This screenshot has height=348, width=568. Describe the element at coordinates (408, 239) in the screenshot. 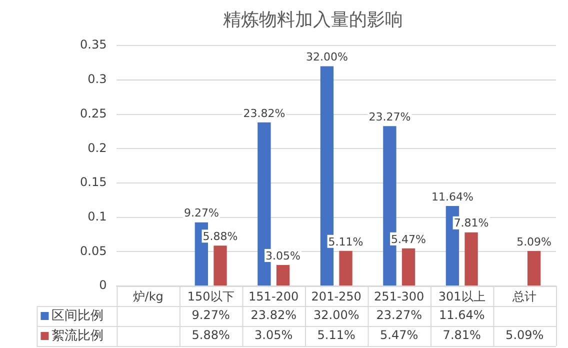

I see `text: 5.47%` at that location.